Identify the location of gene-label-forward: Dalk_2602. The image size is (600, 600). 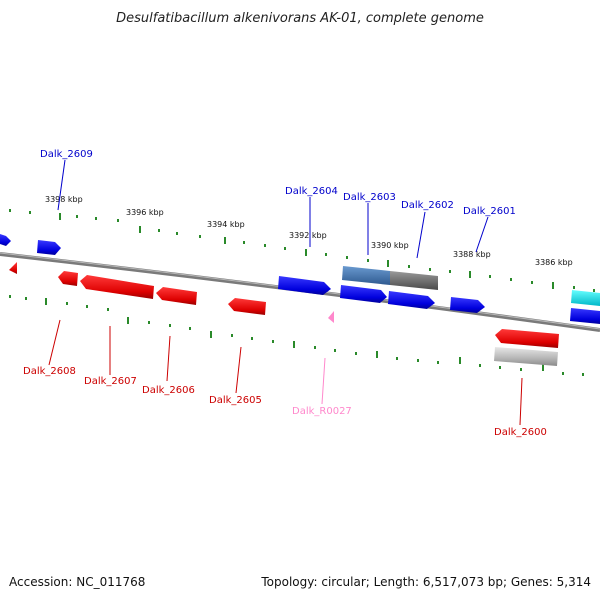
(427, 205).